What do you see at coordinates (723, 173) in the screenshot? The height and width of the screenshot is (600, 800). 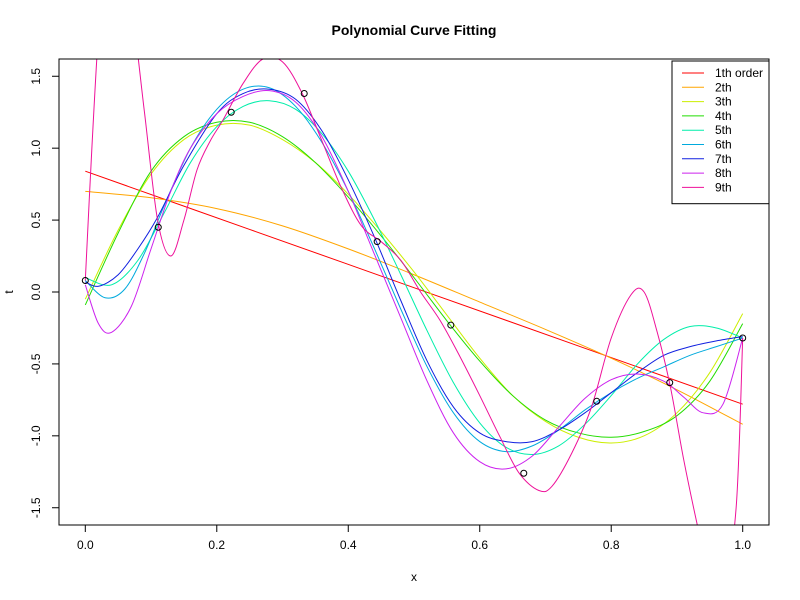 I see `legend-label-8: 8th` at bounding box center [723, 173].